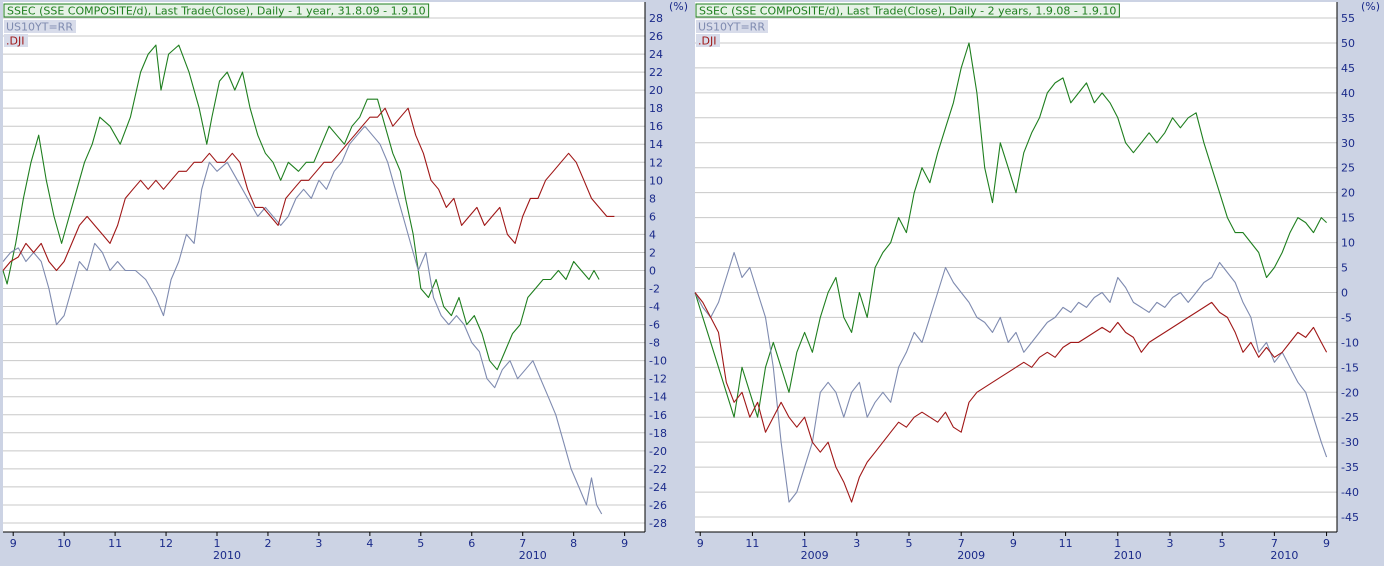  I want to click on y-tick-label: -8, so click(654, 343).